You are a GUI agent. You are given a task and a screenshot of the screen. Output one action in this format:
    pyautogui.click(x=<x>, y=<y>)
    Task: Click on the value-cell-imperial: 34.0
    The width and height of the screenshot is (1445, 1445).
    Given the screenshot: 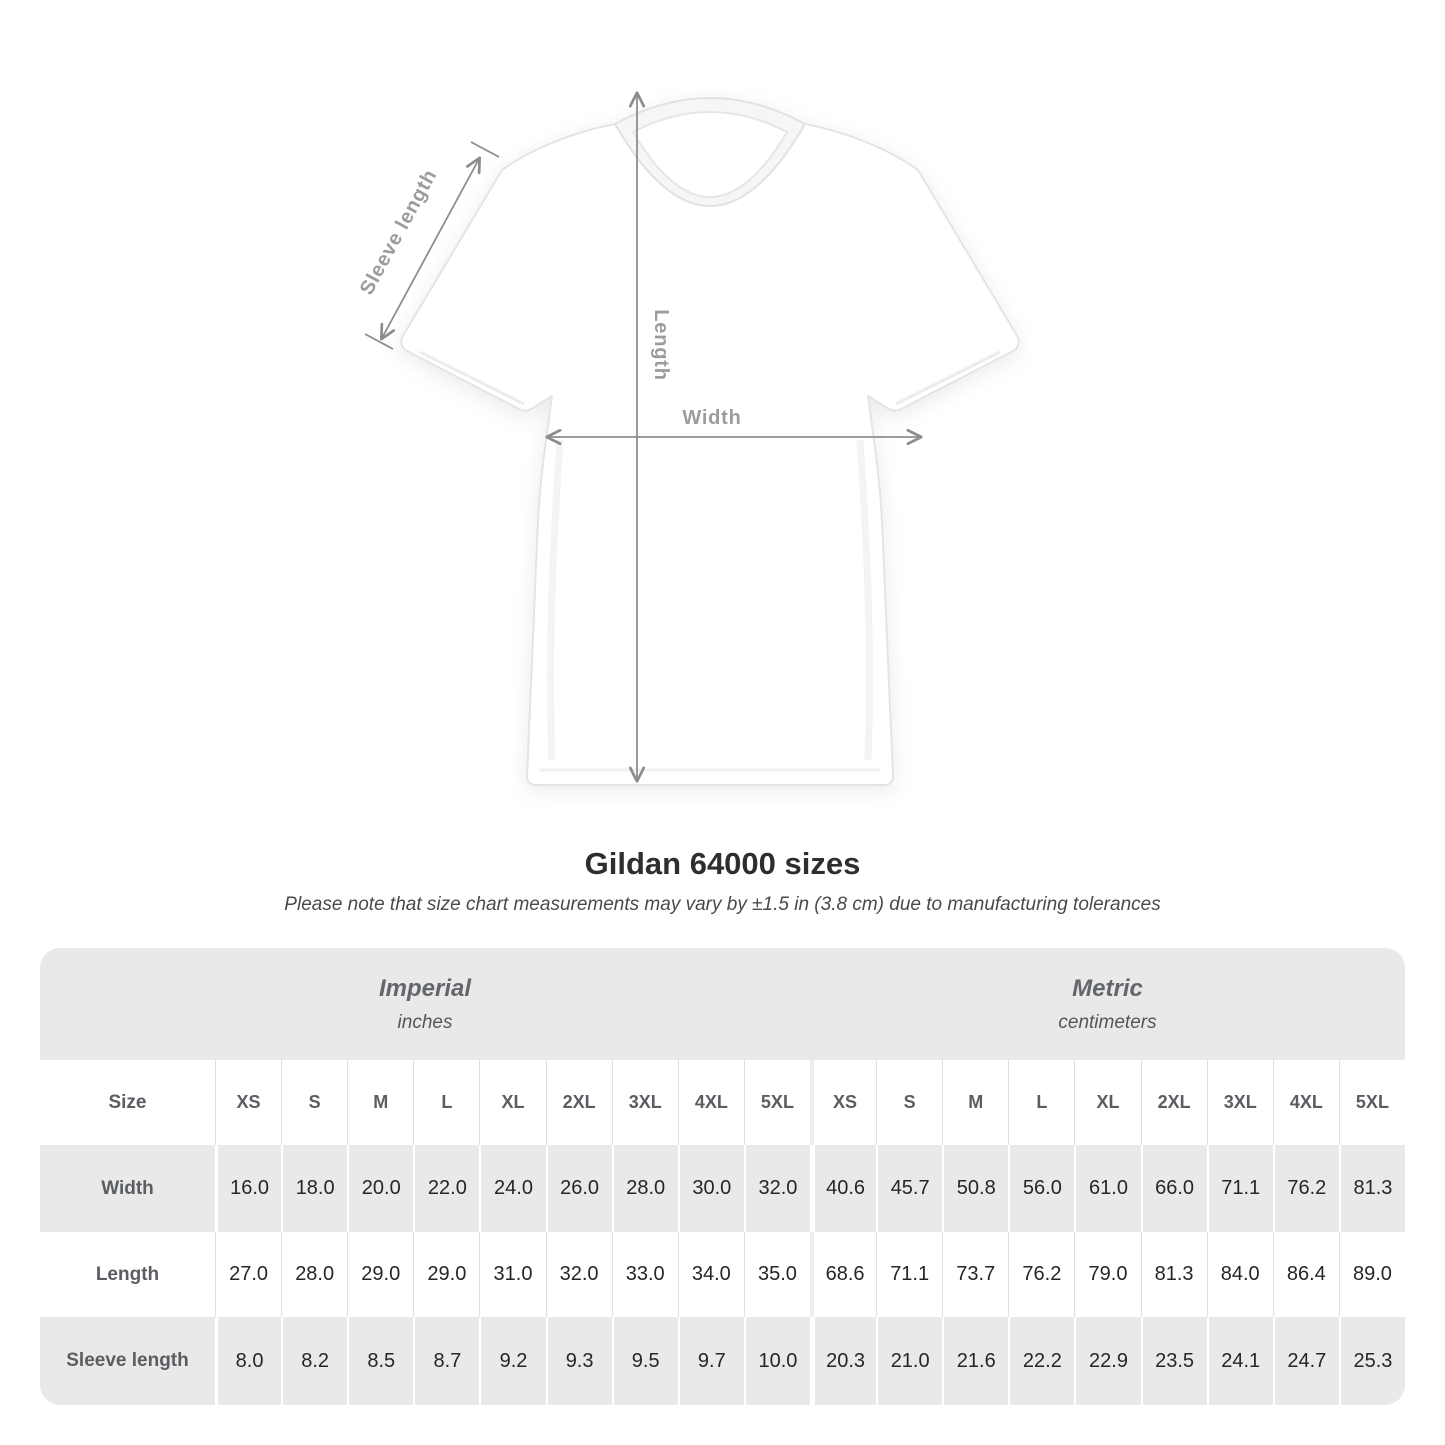 What is the action you would take?
    pyautogui.click(x=710, y=1274)
    